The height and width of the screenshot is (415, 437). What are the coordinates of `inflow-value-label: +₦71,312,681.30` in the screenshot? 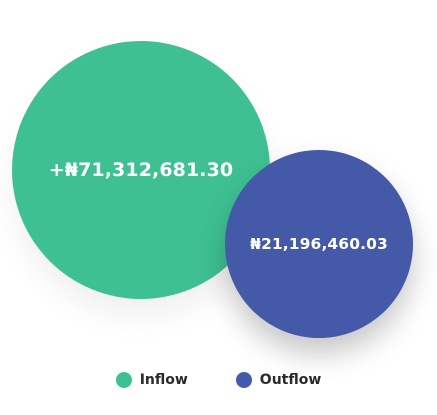 It's located at (141, 170).